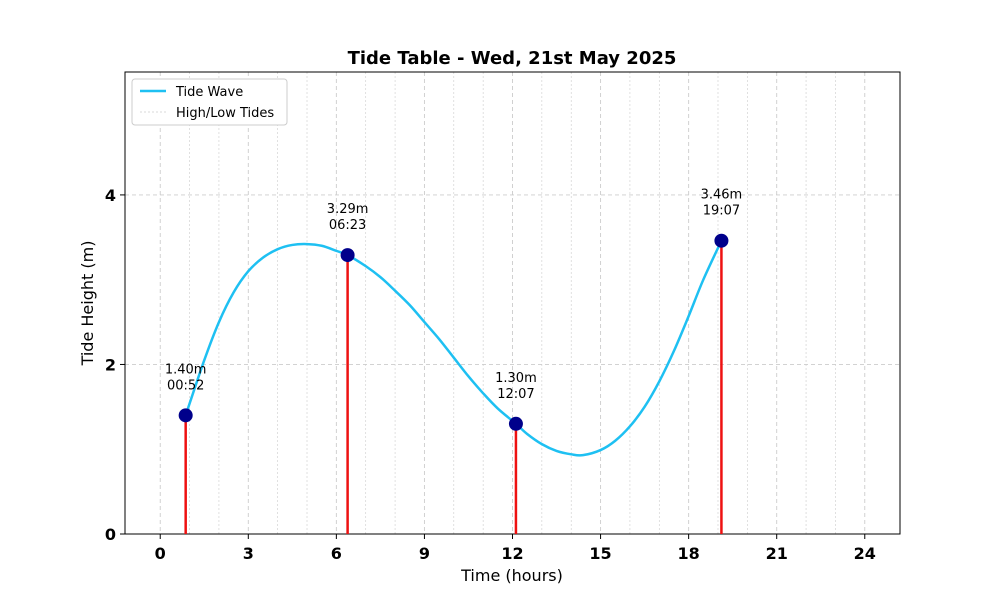 Image resolution: width=1000 pixels, height=600 pixels. Describe the element at coordinates (424, 553) in the screenshot. I see `x-tick-label: 9` at that location.